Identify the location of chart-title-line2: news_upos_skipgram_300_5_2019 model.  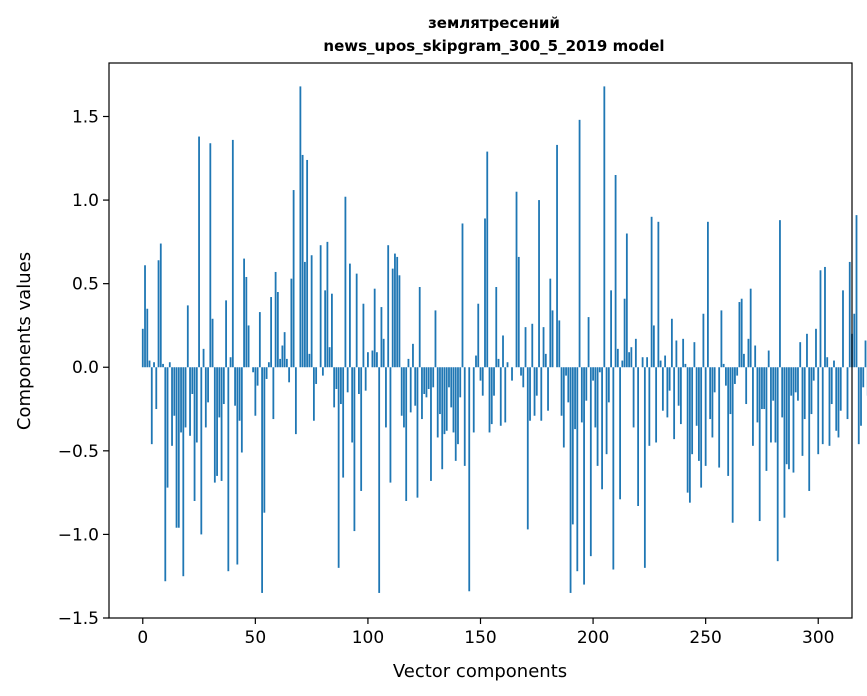
(493, 46).